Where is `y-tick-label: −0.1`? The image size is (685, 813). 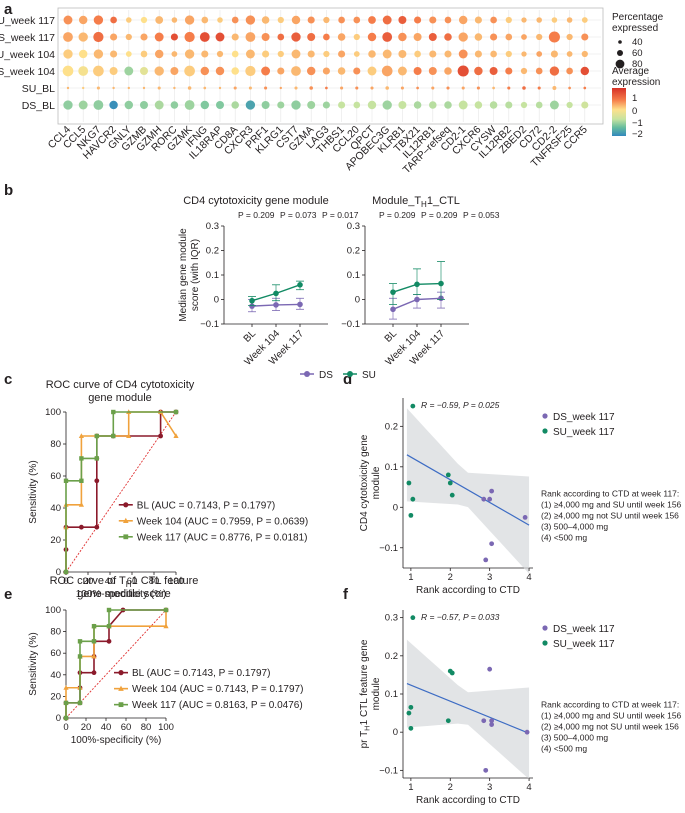 y-tick-label: −0.1 is located at coordinates (388, 770).